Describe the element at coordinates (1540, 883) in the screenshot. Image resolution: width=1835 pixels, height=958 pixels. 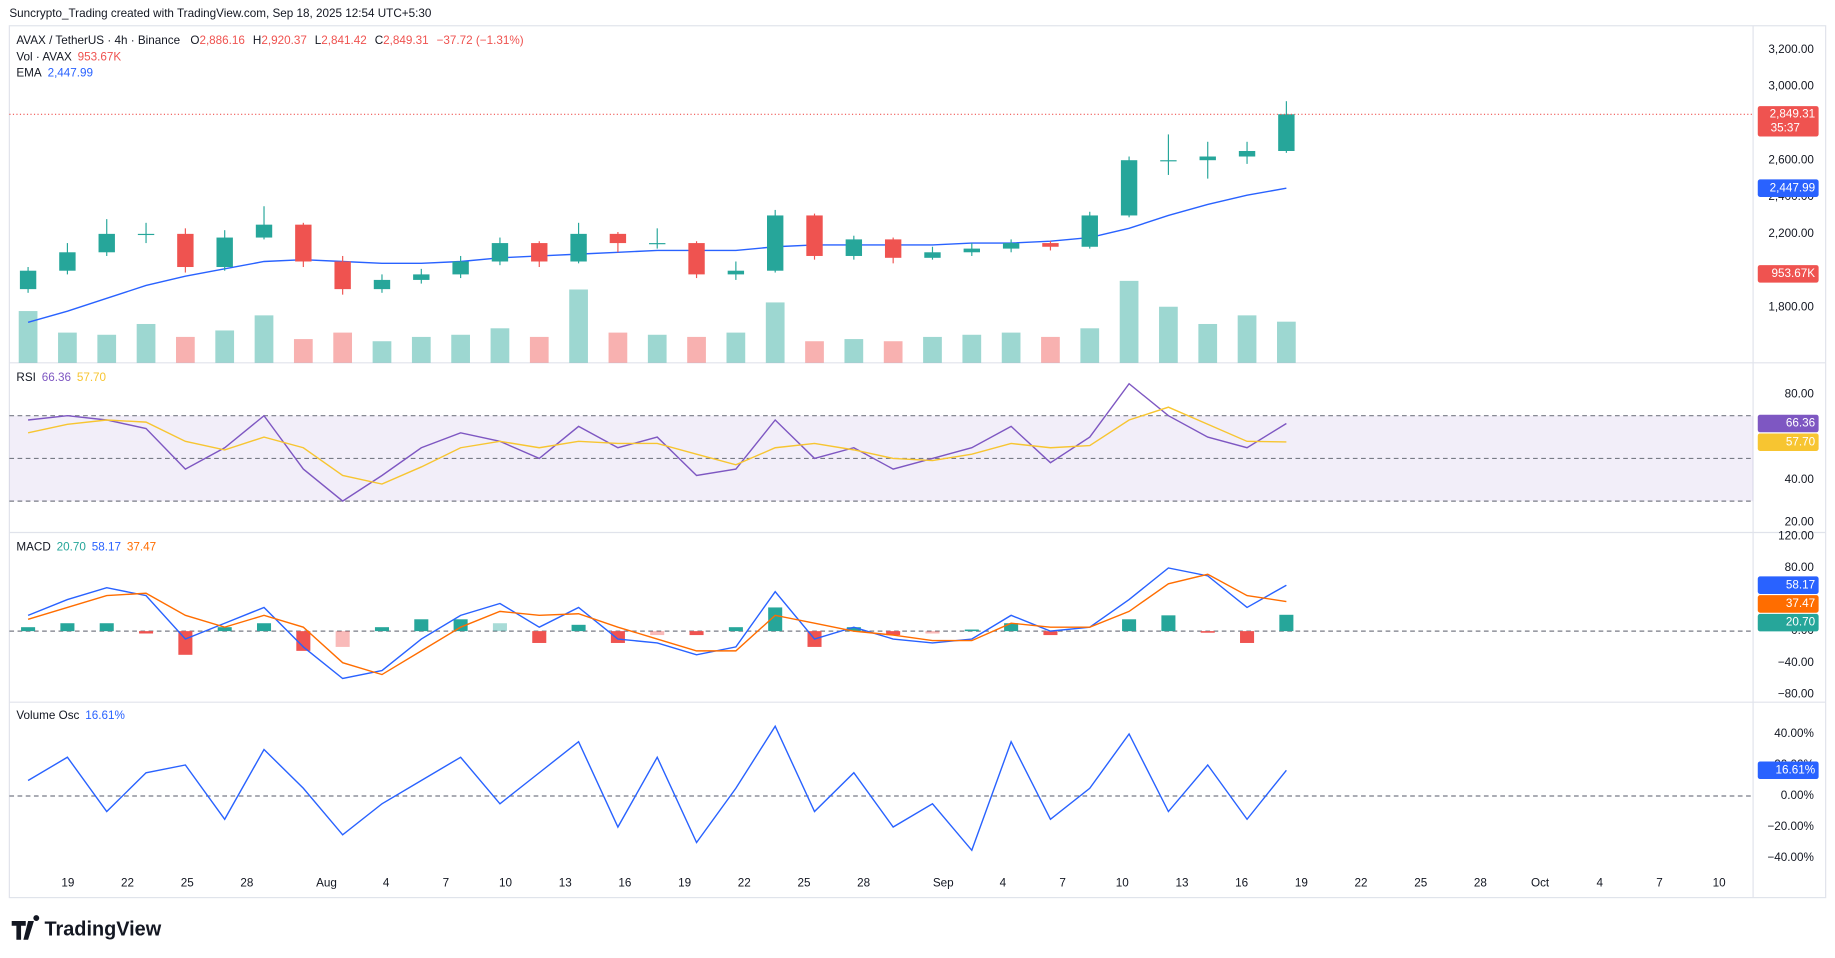
I see `x-tick-label: Oct` at that location.